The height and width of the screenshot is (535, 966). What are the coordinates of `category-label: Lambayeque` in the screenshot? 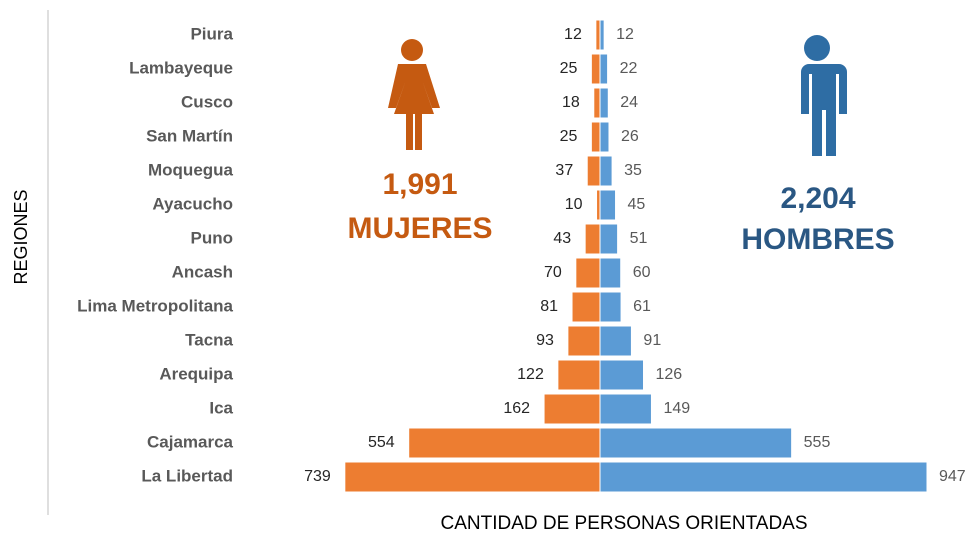 It's located at (181, 67).